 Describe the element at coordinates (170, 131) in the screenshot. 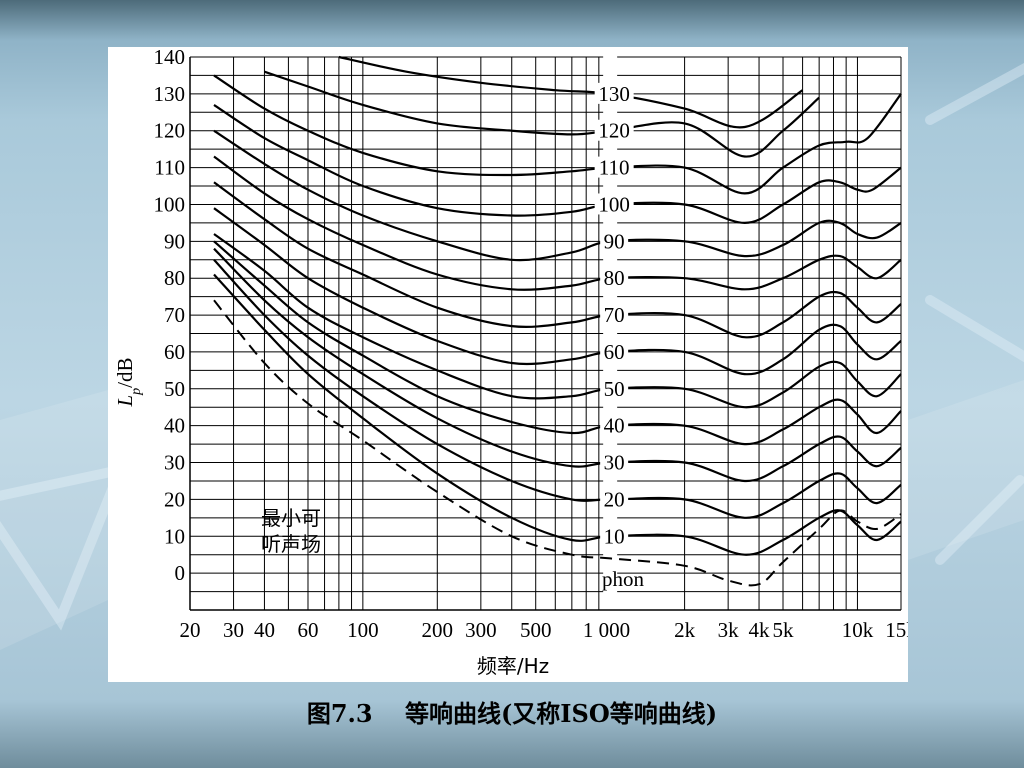

I see `y-tick-label: 120` at that location.